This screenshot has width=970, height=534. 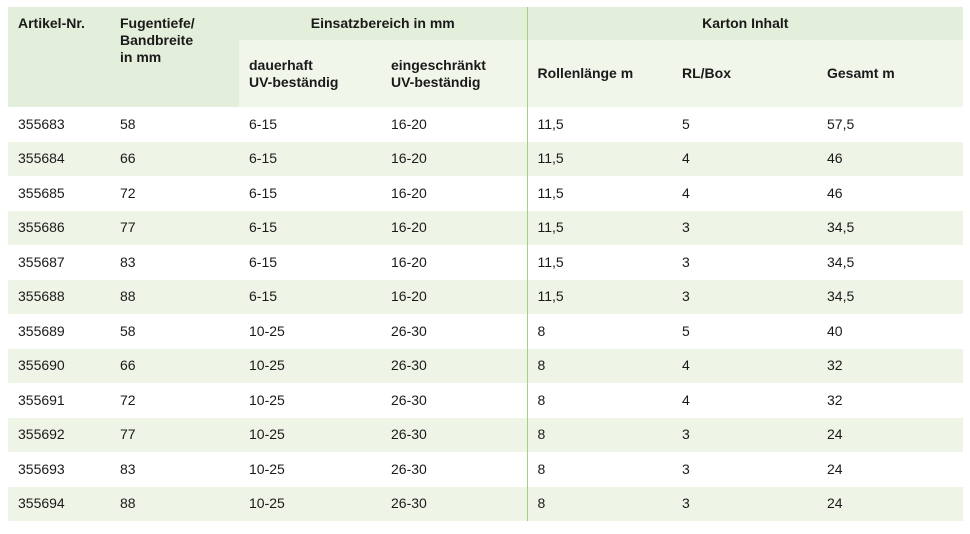 What do you see at coordinates (310, 73) in the screenshot?
I see `header-dauerhaft: dauerhaft UV-beständig` at bounding box center [310, 73].